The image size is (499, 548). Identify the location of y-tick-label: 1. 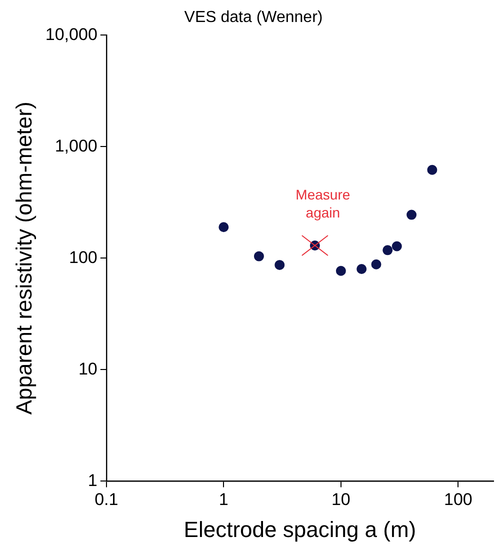
(93, 480).